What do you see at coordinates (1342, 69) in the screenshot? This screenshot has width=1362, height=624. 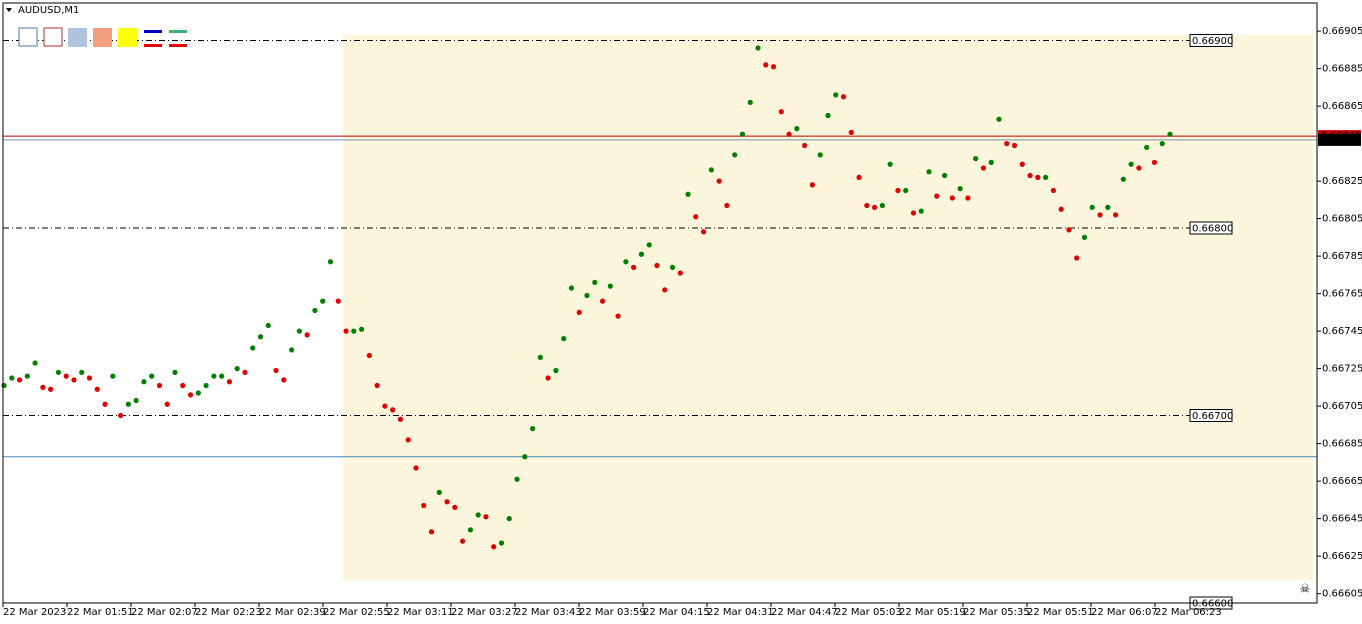 I see `y-tick-label: 0.66885` at bounding box center [1342, 69].